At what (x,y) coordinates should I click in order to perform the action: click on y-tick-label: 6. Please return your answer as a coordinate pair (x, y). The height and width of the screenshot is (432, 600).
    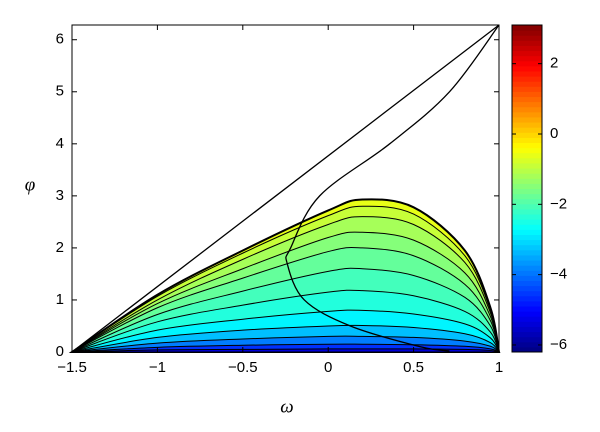
    Looking at the image, I should click on (60, 39).